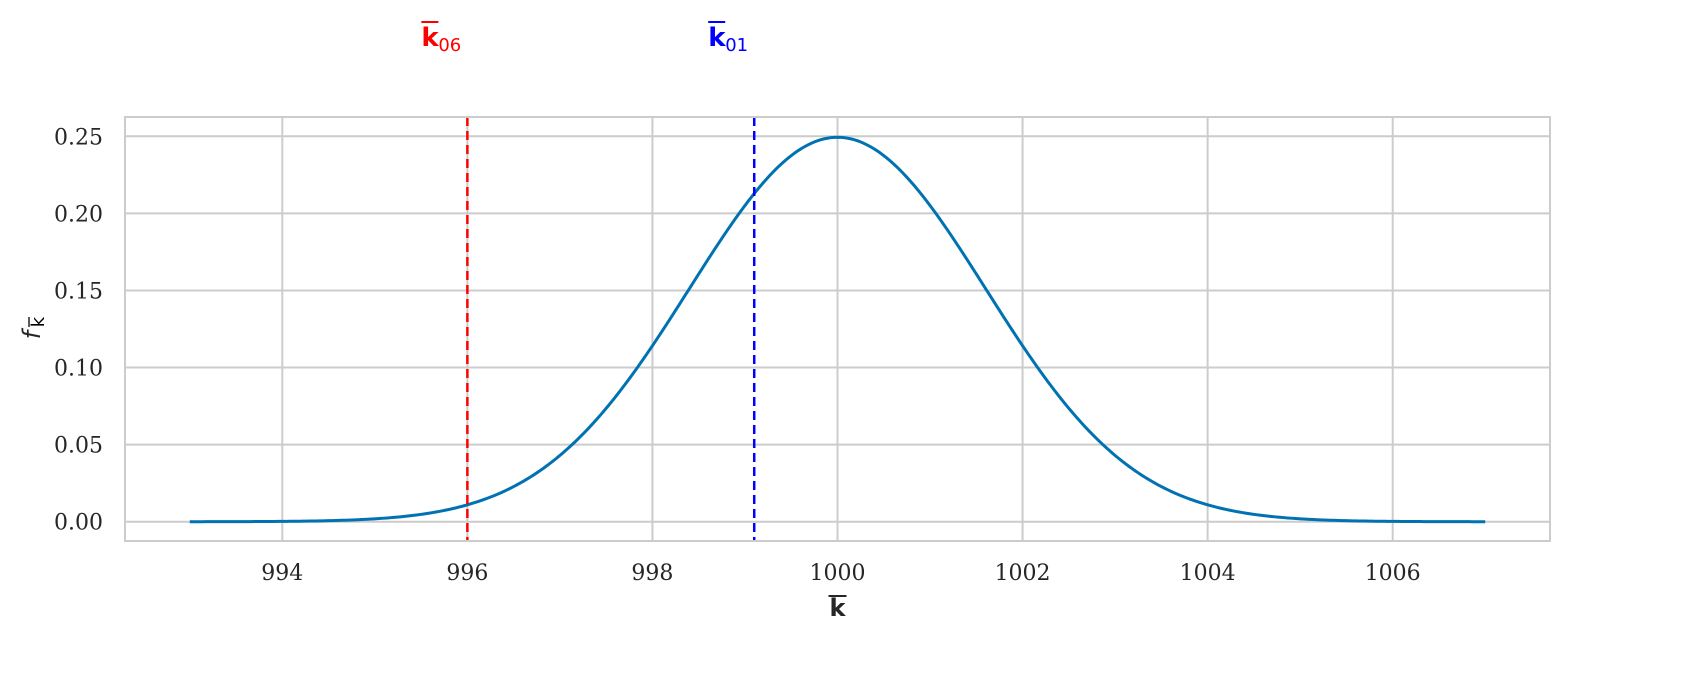  Describe the element at coordinates (78, 214) in the screenshot. I see `y-tick-label: 0.20` at that location.